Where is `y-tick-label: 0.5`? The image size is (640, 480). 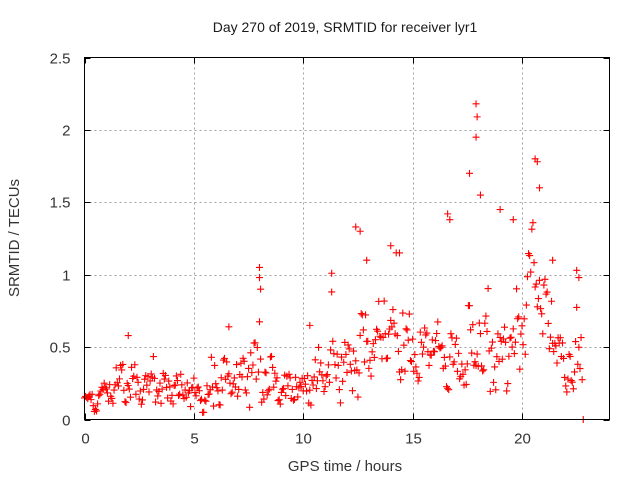
y-tick-label: 0.5 is located at coordinates (60, 348).